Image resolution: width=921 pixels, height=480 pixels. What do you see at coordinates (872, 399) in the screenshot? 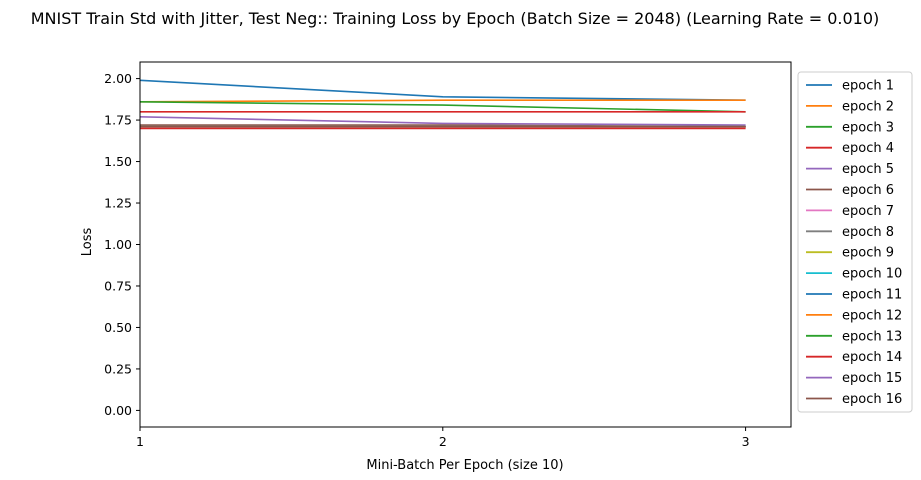
I see `legend-label: epoch 16` at bounding box center [872, 399].